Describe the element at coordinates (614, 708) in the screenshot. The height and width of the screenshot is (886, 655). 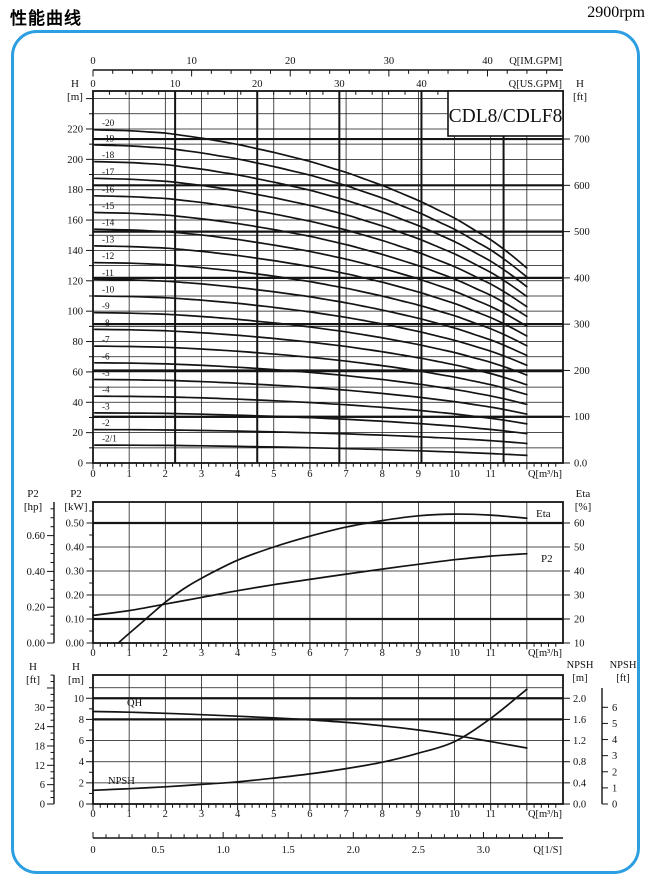
I see `npsh-ft-tick-label: 6` at that location.